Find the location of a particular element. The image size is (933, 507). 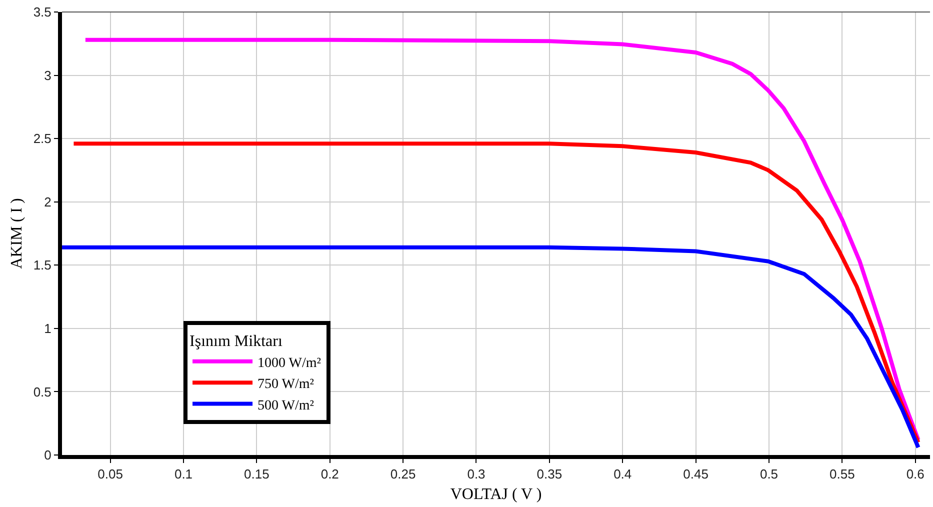

x-tick-label: 0.5 is located at coordinates (769, 474).